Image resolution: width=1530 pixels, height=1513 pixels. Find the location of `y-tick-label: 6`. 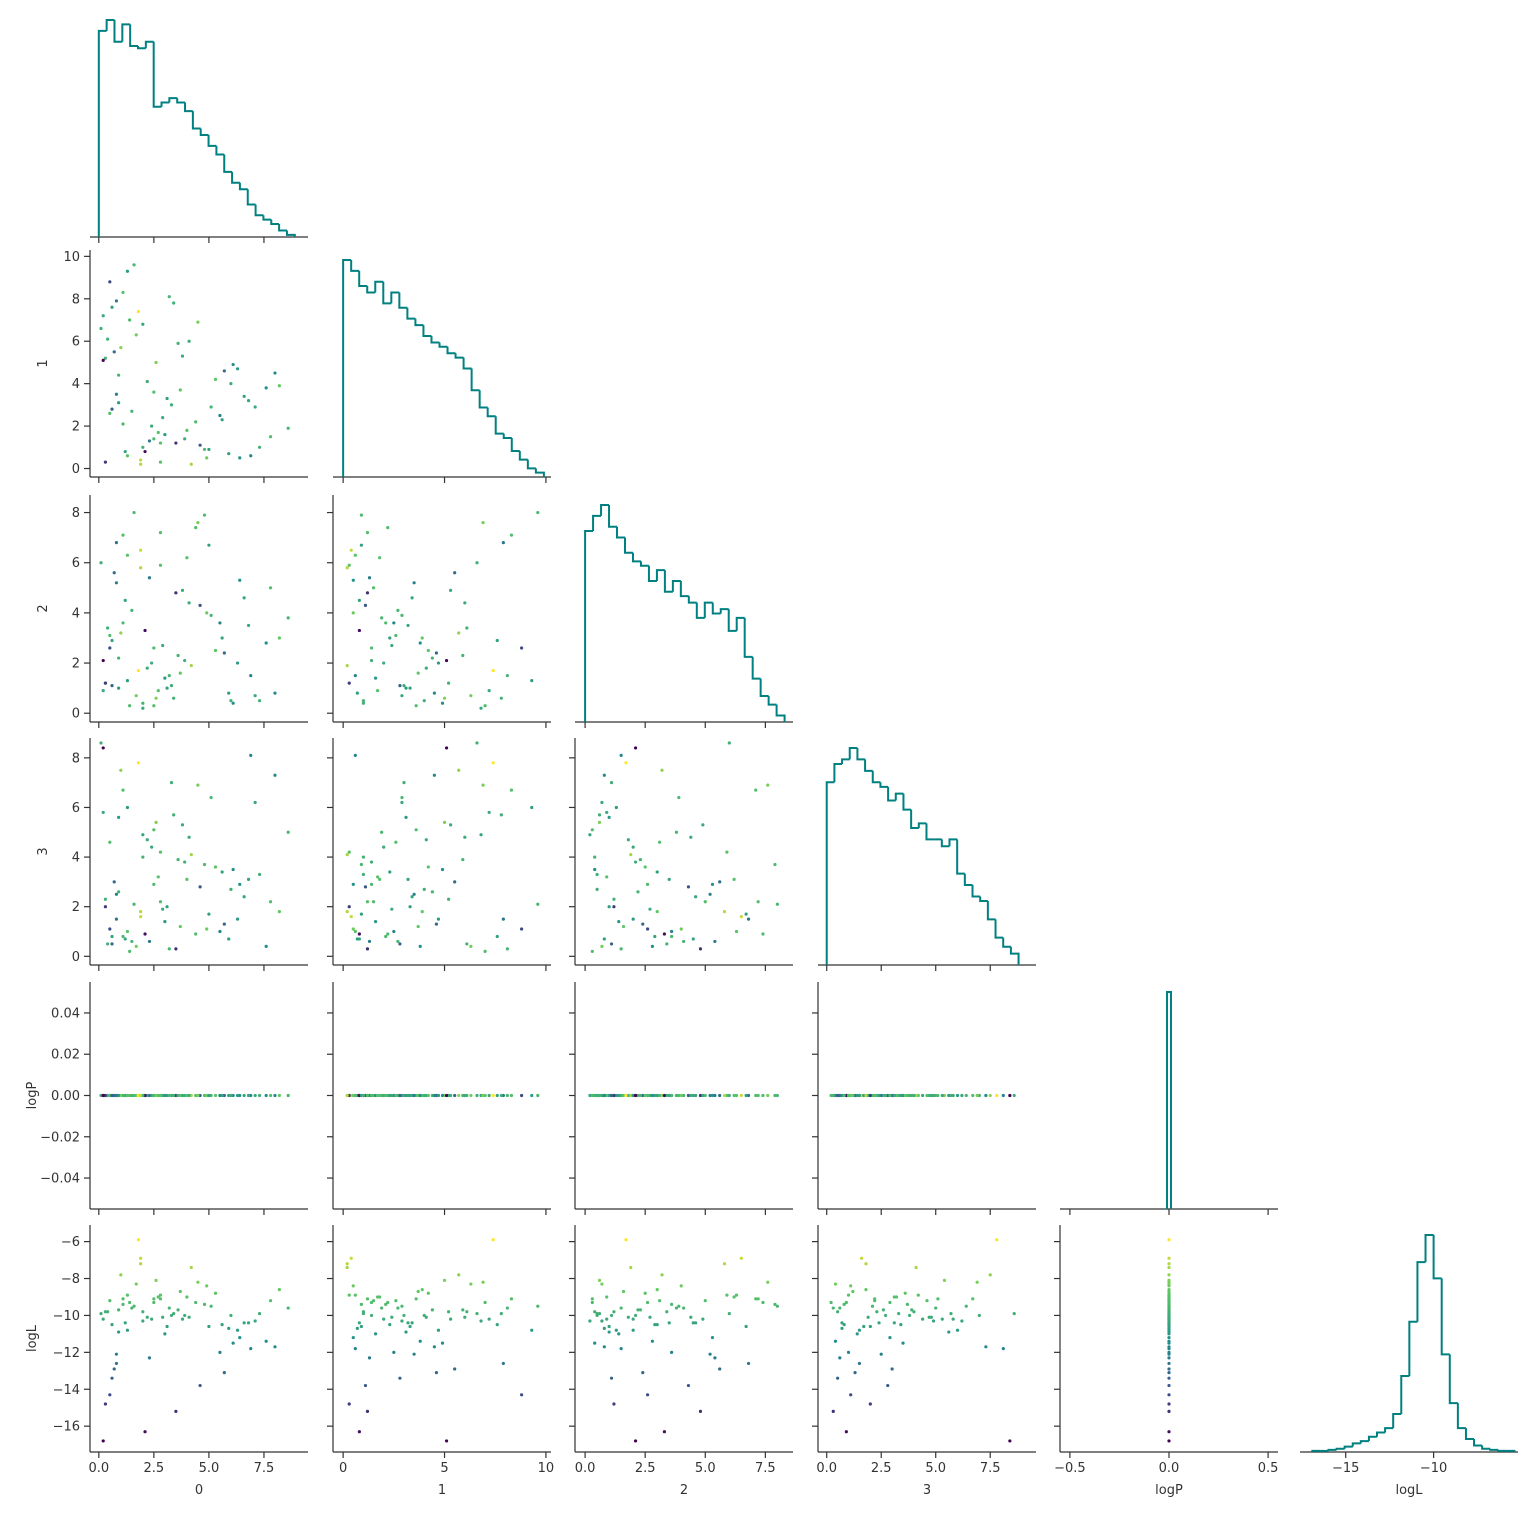

y-tick-label: 6 is located at coordinates (76, 808).